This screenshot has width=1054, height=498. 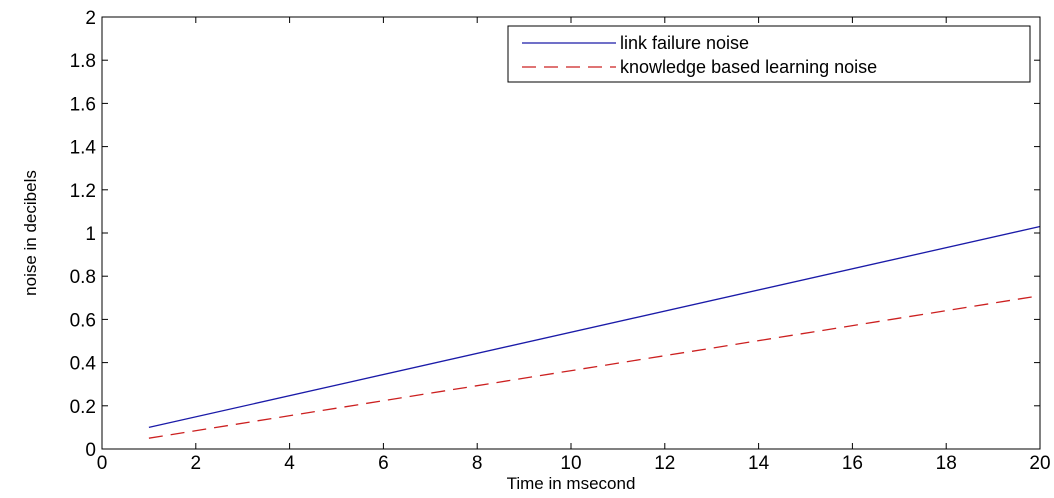 What do you see at coordinates (570, 463) in the screenshot?
I see `x-tick-label: 10` at bounding box center [570, 463].